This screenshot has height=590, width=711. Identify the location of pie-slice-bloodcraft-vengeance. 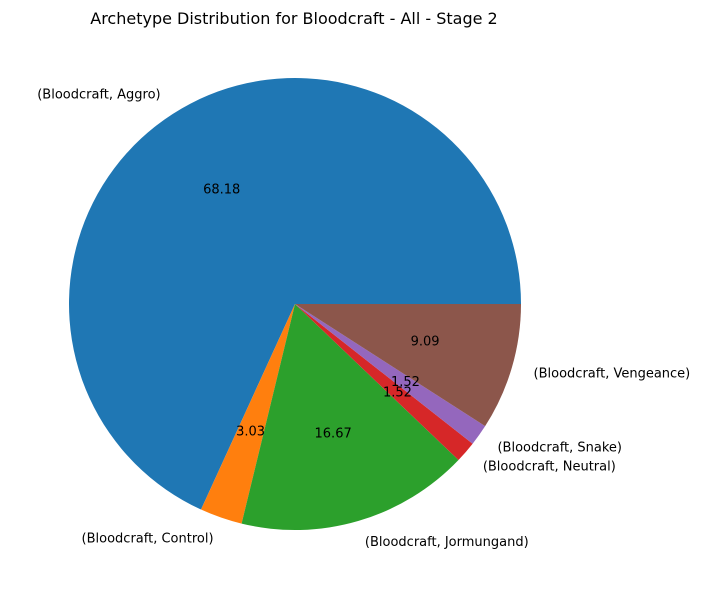
(408, 365).